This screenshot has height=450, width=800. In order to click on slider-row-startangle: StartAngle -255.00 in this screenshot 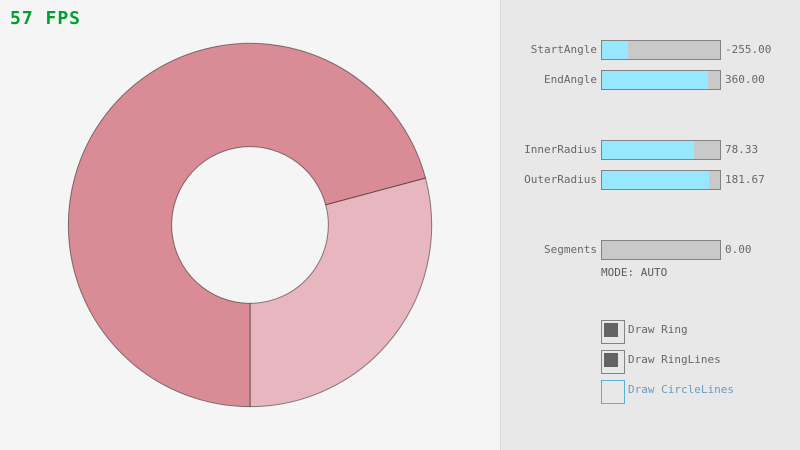, I will do `click(650, 50)`.